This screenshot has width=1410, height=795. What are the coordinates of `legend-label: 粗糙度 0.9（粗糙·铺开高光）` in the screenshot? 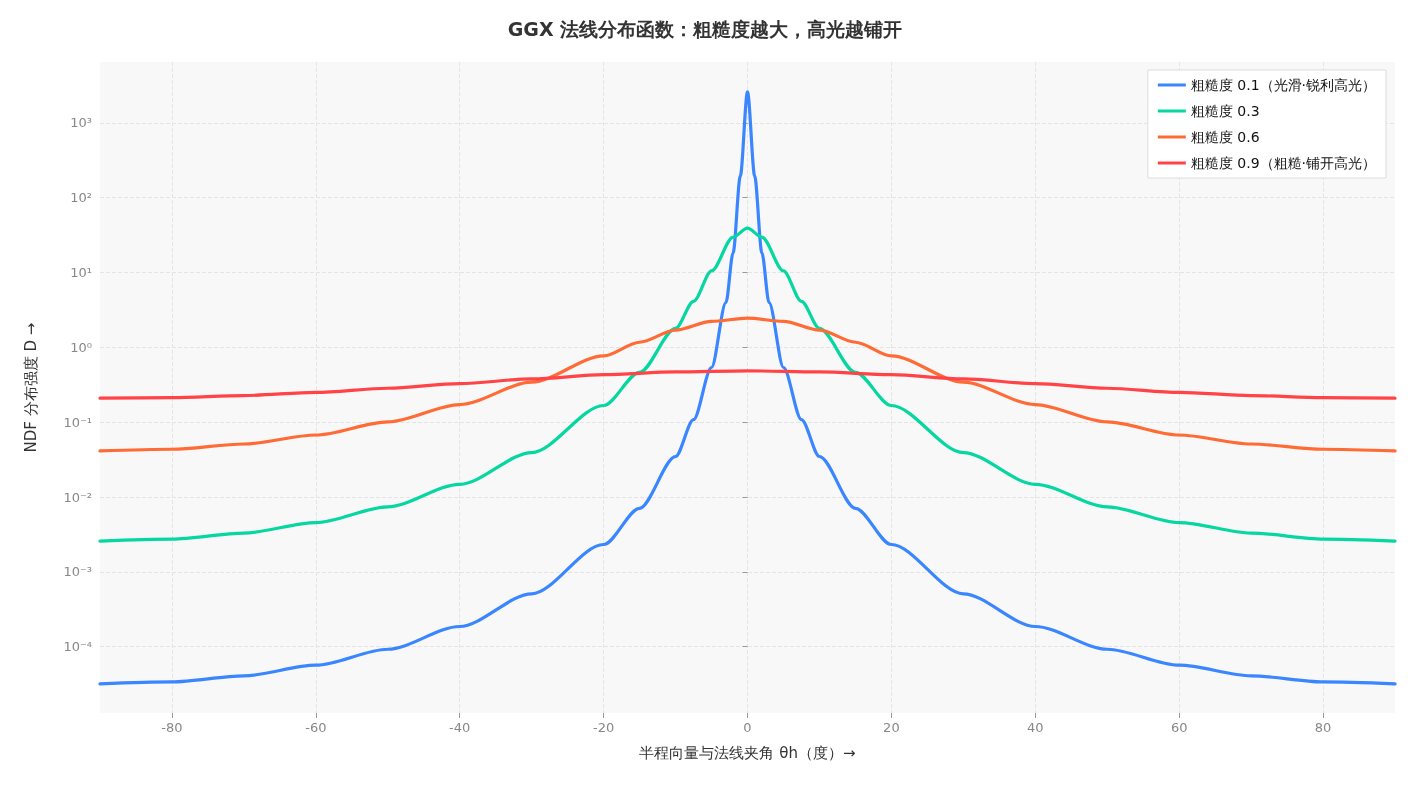 It's located at (1283, 163).